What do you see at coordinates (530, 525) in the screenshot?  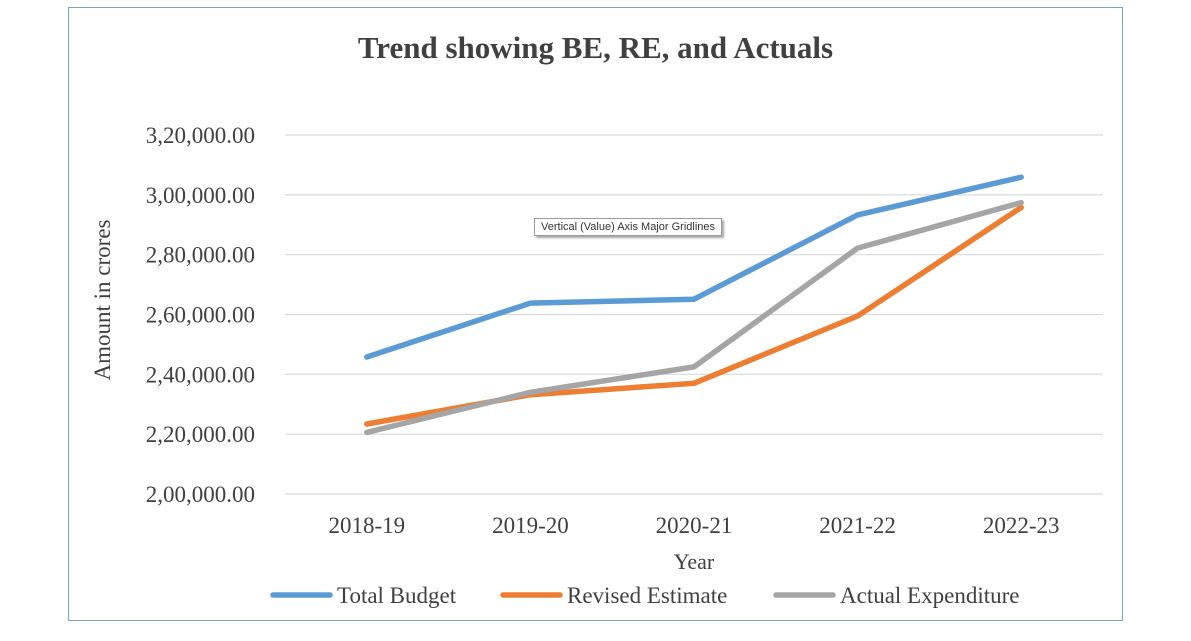 I see `x-tick-label: 2019-20` at bounding box center [530, 525].